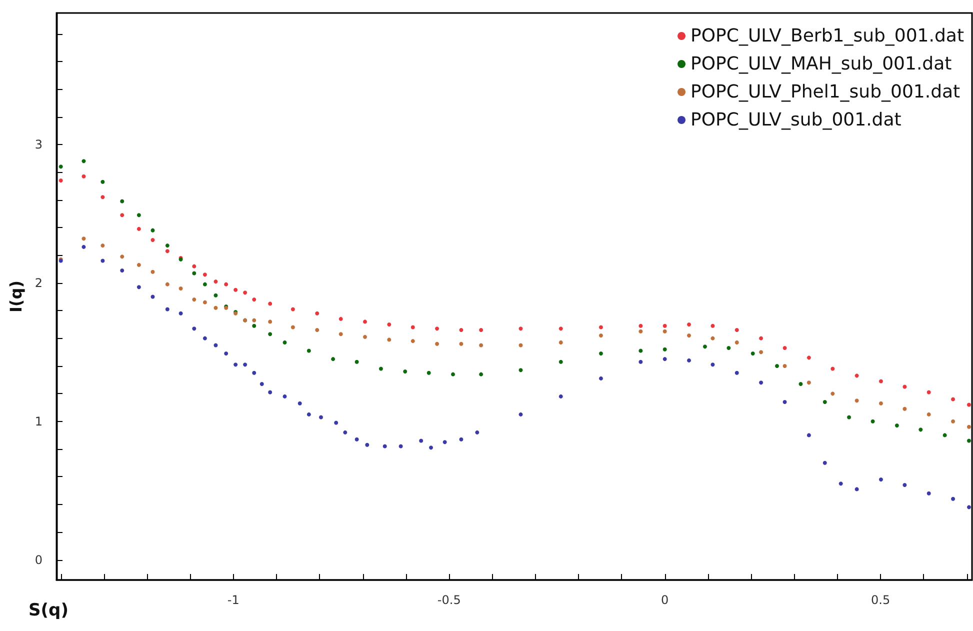 Image resolution: width=973 pixels, height=631 pixels. I want to click on x-tick-label: -1, so click(233, 600).